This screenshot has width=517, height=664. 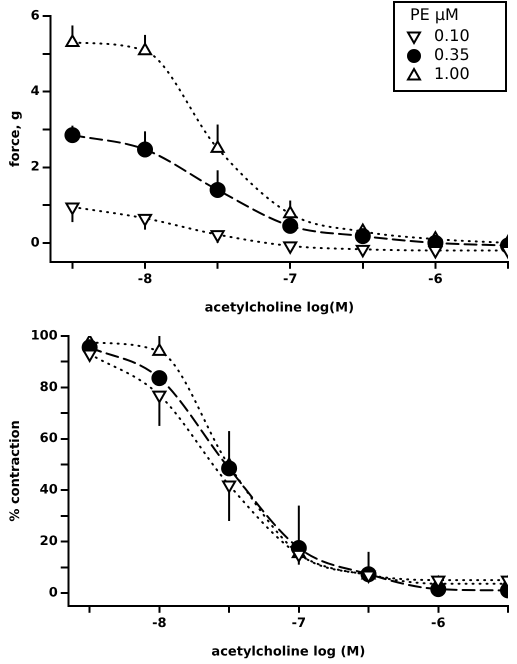 I want to click on x-axis-title: acetylcholine log (M), so click(x=288, y=652).